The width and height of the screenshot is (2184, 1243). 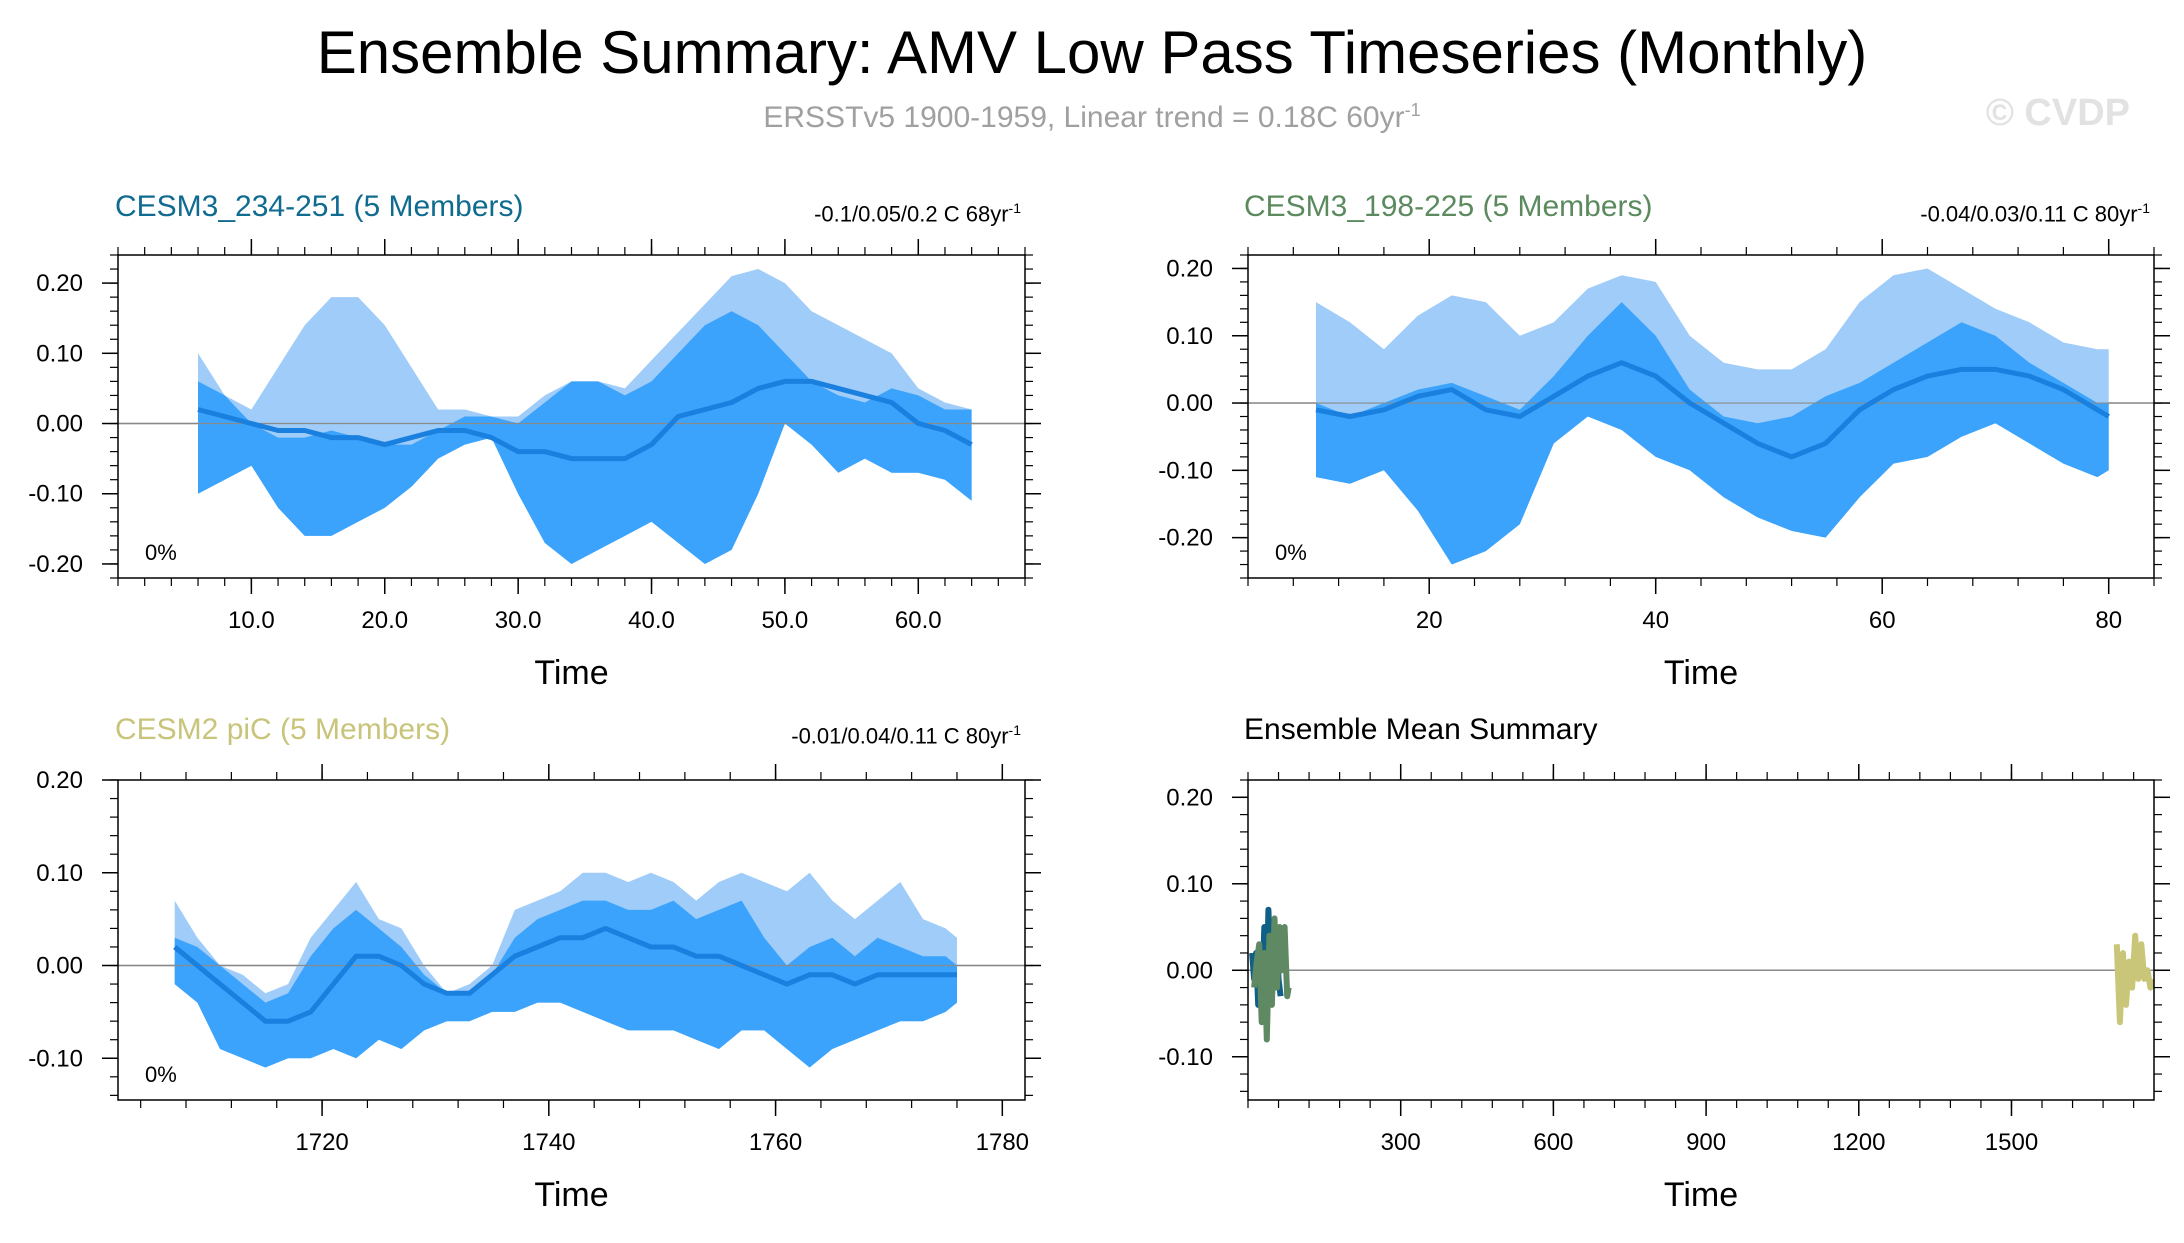 What do you see at coordinates (1189, 336) in the screenshot?
I see `panel-2-y-tick-label: 0.10` at bounding box center [1189, 336].